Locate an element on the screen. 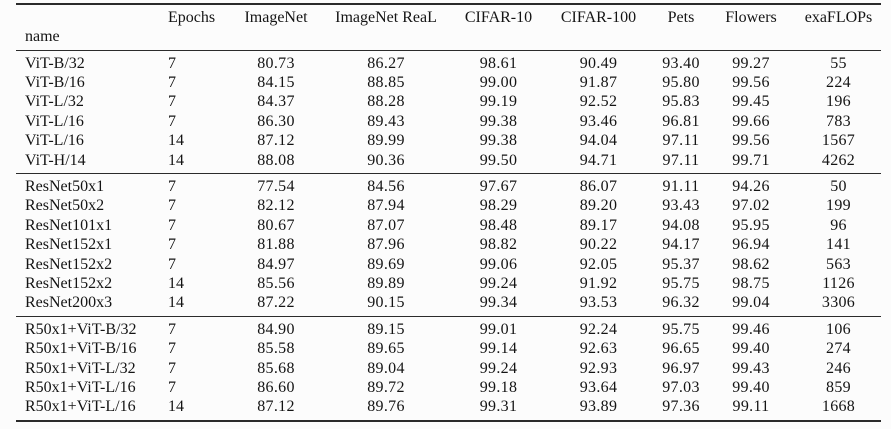 Image resolution: width=891 pixels, height=429 pixels. value-cell: 99.43 is located at coordinates (751, 368).